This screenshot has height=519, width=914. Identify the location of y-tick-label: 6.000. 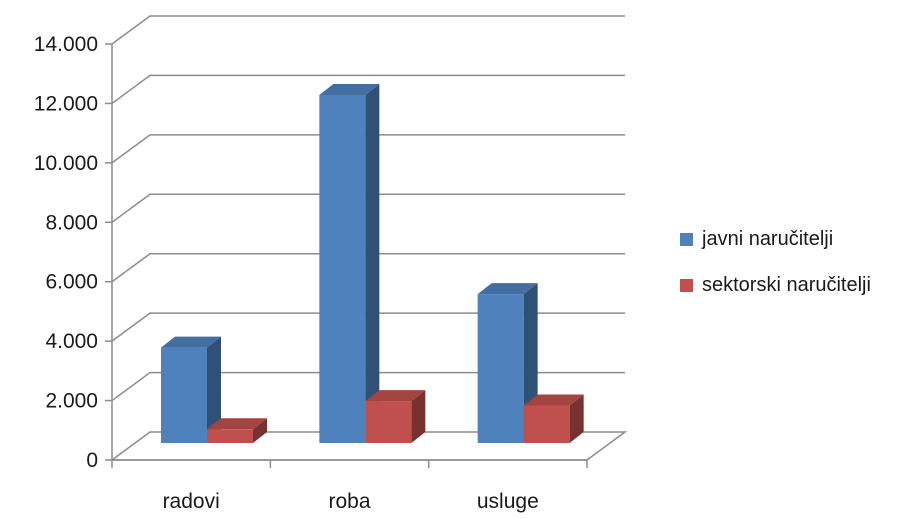
(71, 282).